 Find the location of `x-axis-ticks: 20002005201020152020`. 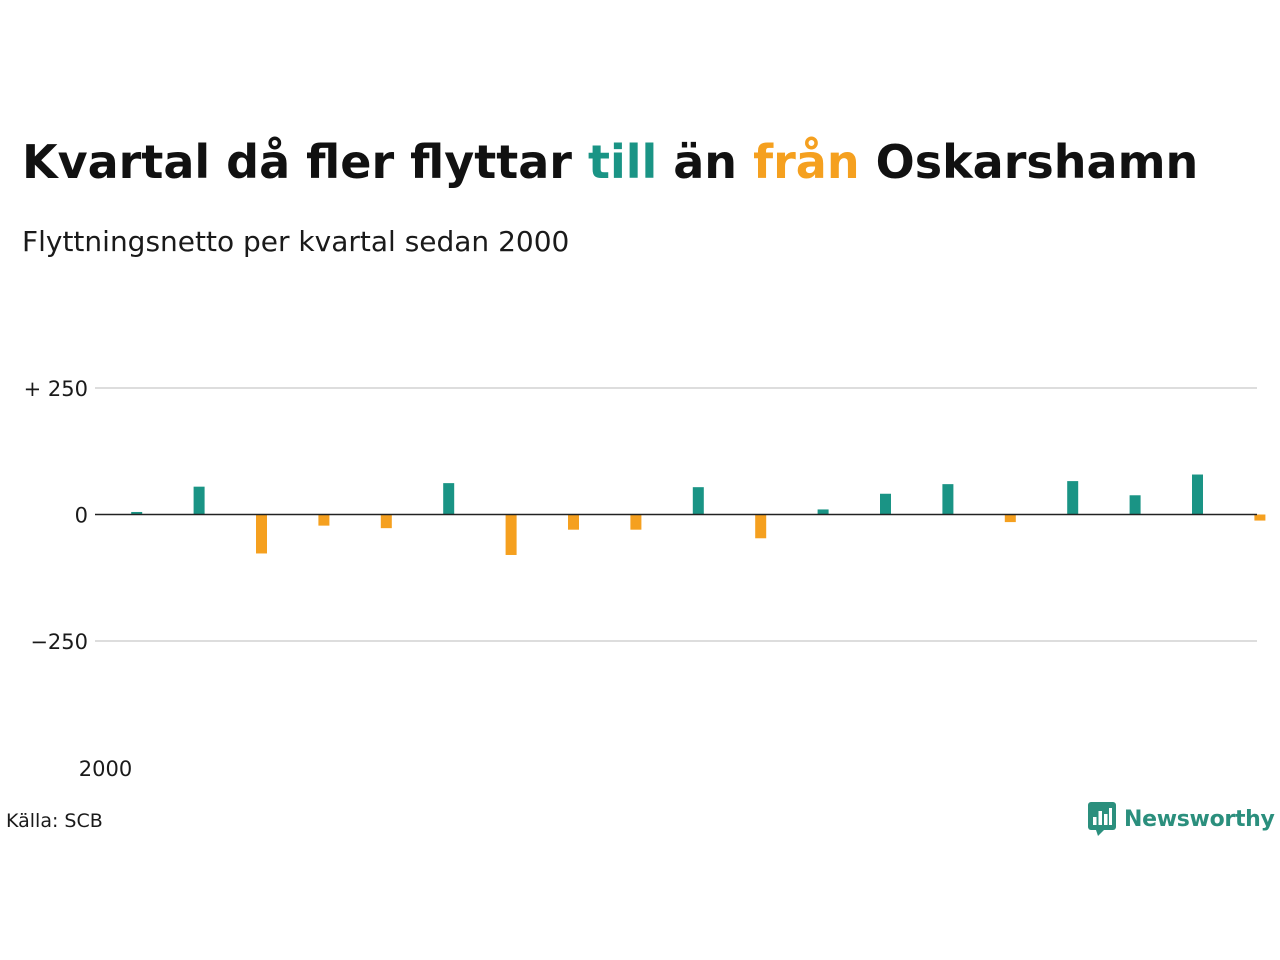

x-axis-ticks: 20002005201020152020 is located at coordinates (105, 769).